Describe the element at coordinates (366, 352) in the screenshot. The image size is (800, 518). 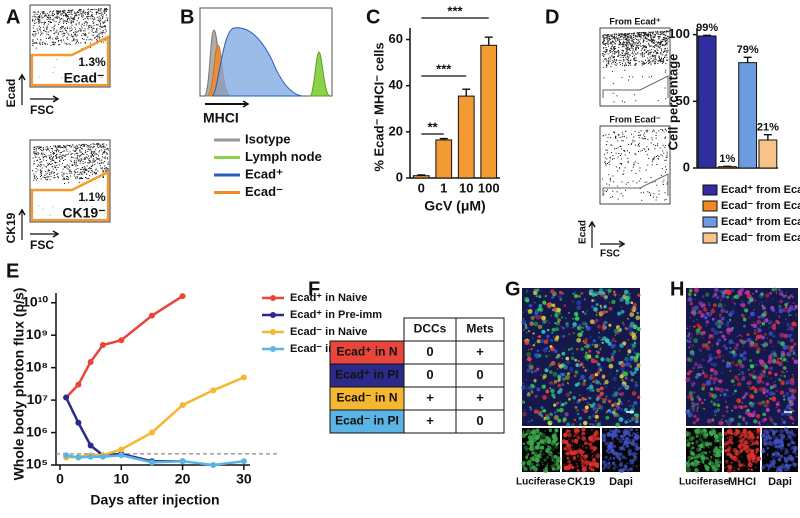
I see `table-row-label: Ecad⁺ in N` at that location.